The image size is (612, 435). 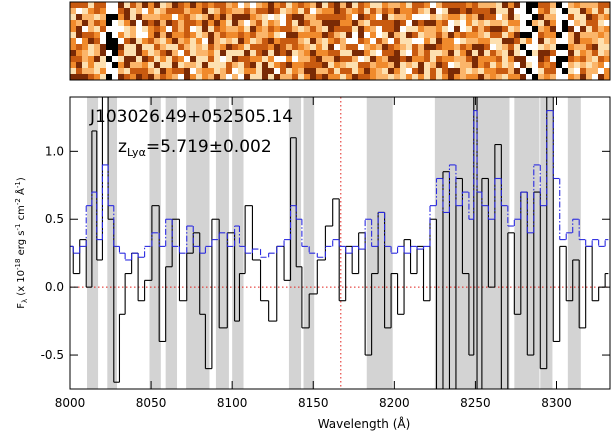 I want to click on x-tick-label: 8250, so click(x=475, y=403).